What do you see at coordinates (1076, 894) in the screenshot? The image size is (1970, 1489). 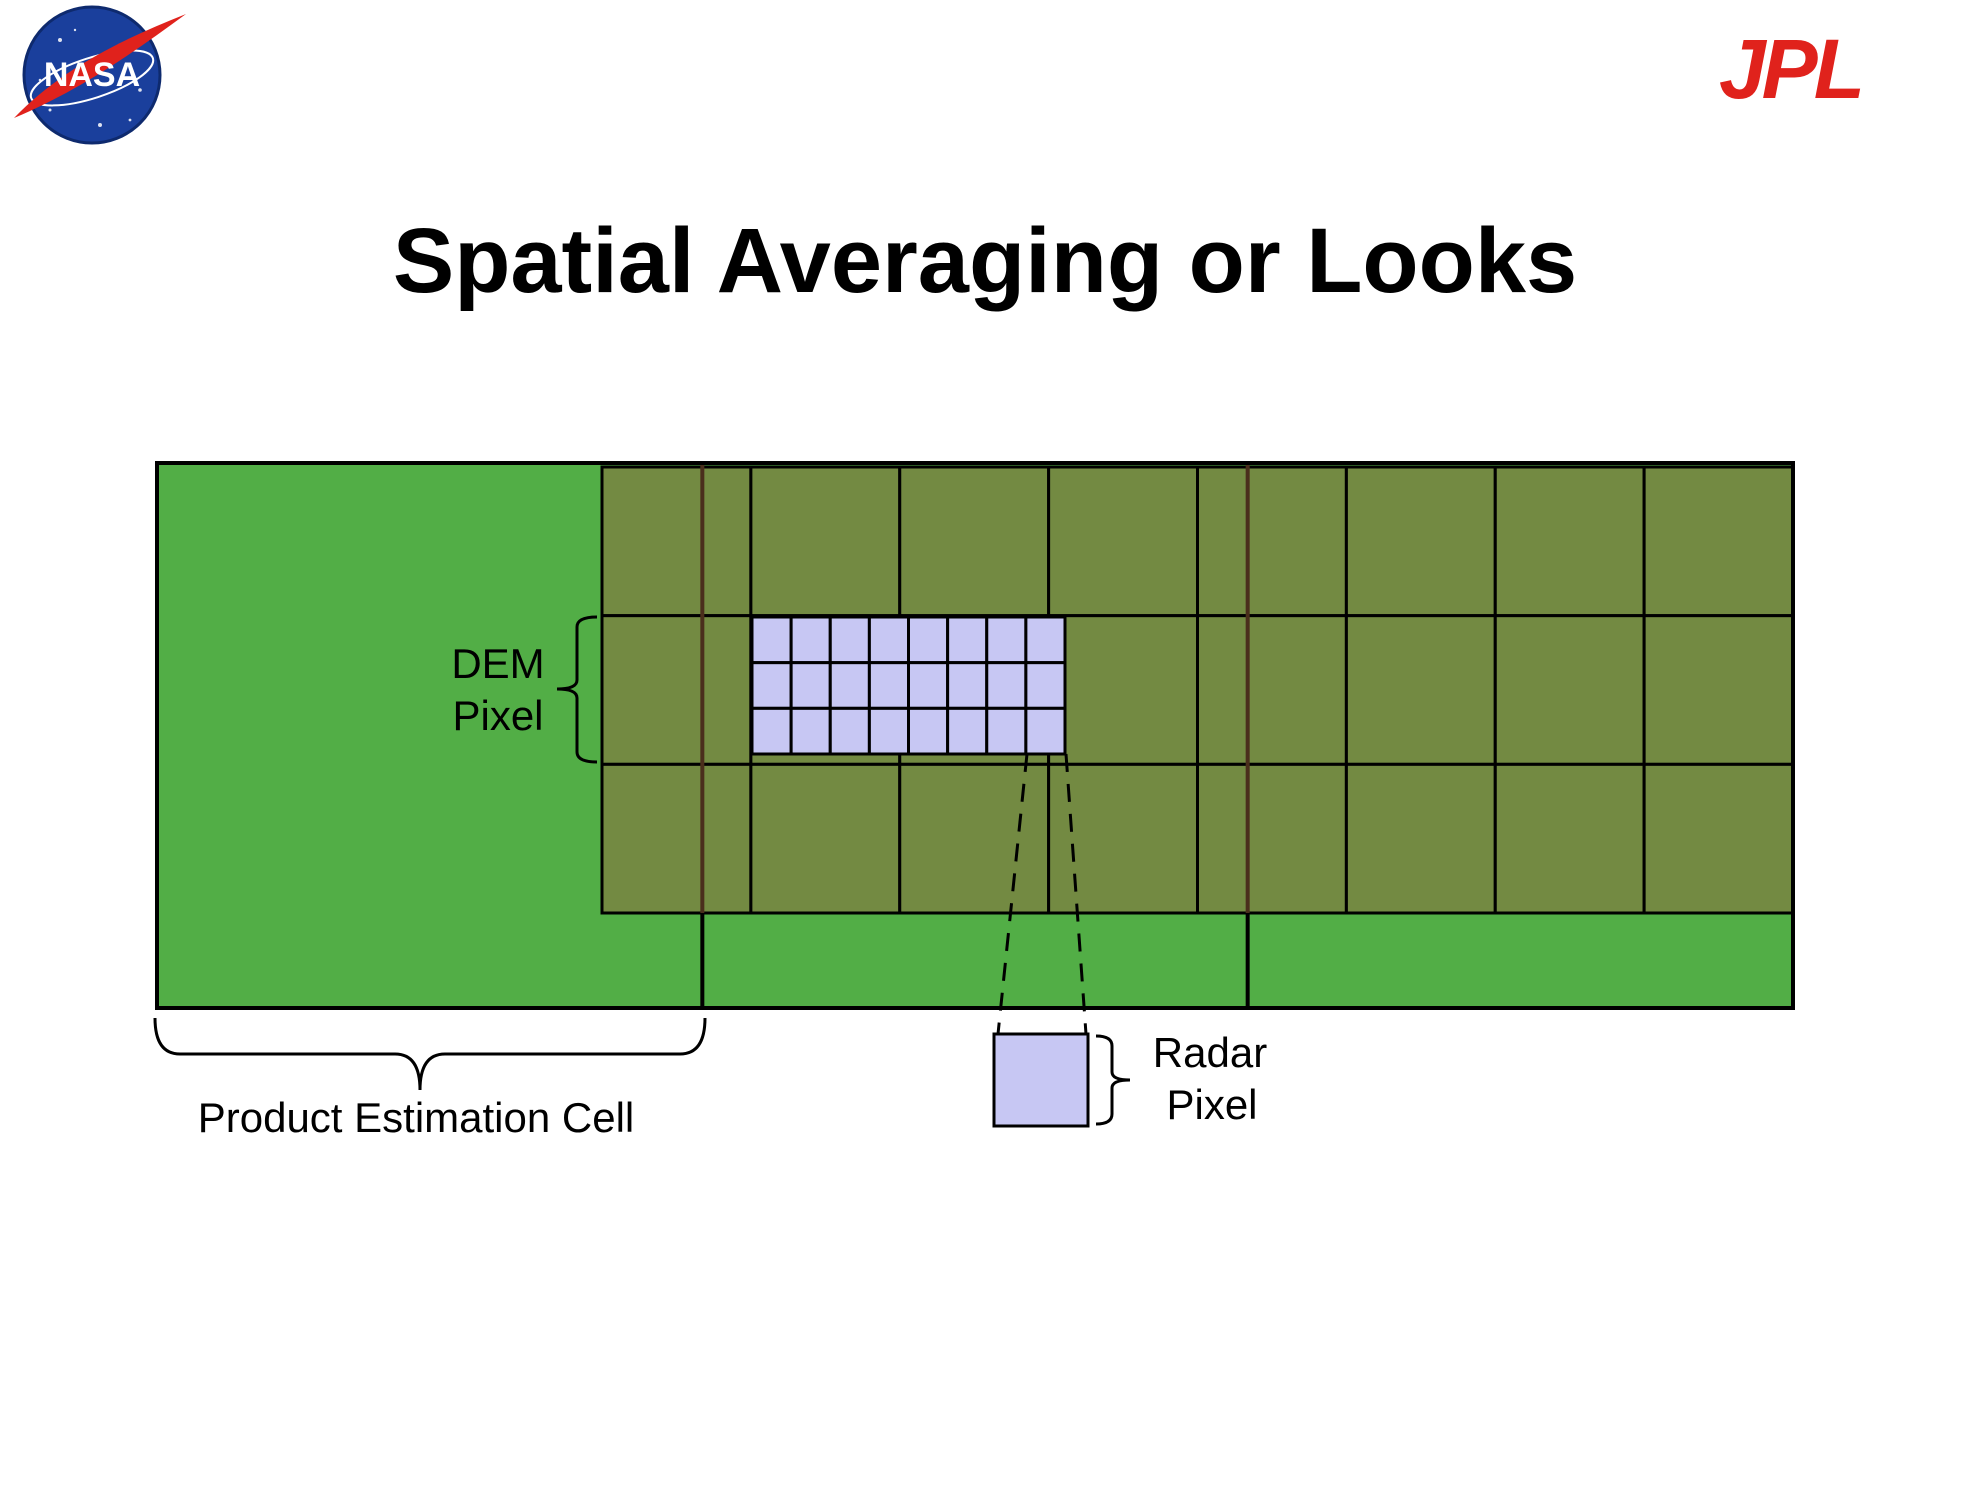 I see `zoom-line-right` at bounding box center [1076, 894].